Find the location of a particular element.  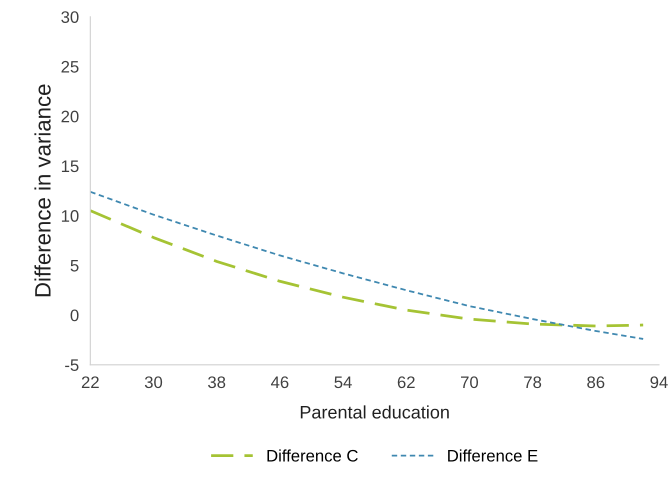

x-tick-label: 78 is located at coordinates (533, 382).